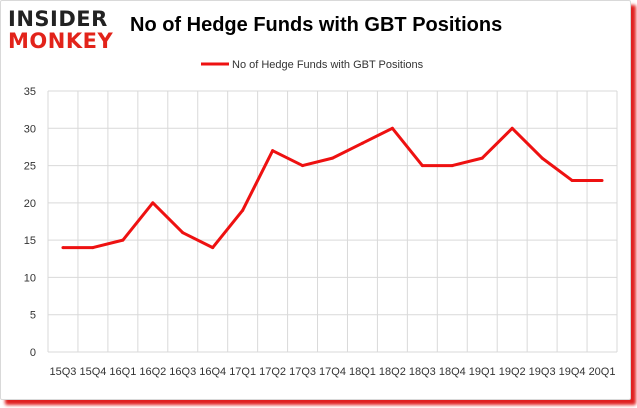 This screenshot has height=408, width=637. I want to click on logo-line-monkey: MONKEY, so click(61, 41).